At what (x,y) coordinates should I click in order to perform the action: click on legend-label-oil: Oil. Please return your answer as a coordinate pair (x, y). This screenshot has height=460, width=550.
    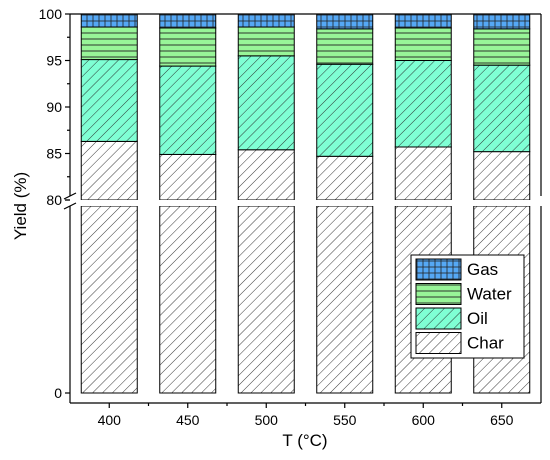
    Looking at the image, I should click on (477, 318).